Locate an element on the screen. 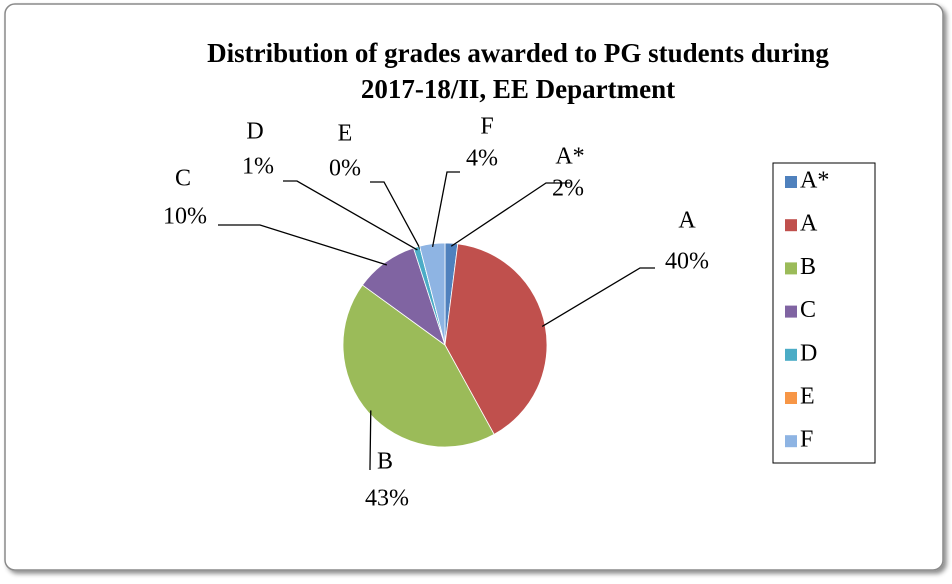 The image size is (952, 584). data-label: 4% is located at coordinates (482, 159).